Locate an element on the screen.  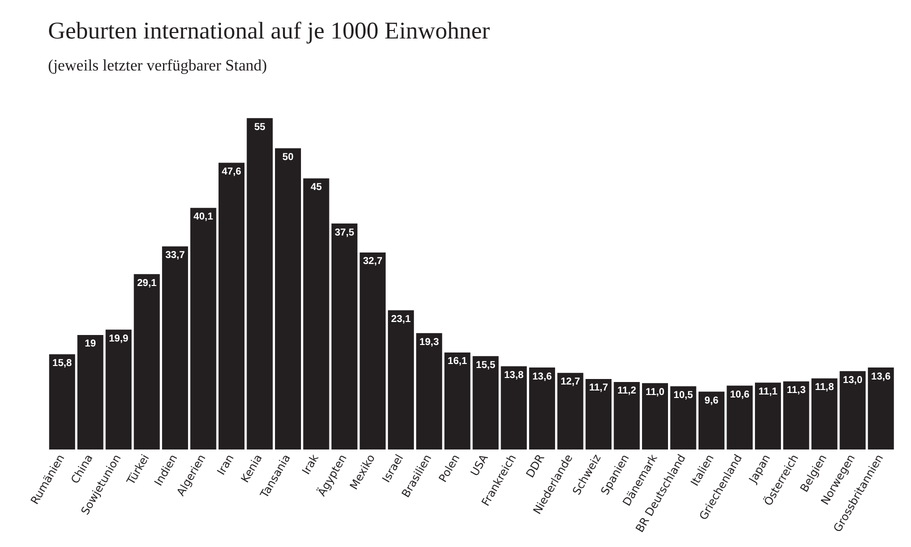
data-label: 11,1 is located at coordinates (768, 392).